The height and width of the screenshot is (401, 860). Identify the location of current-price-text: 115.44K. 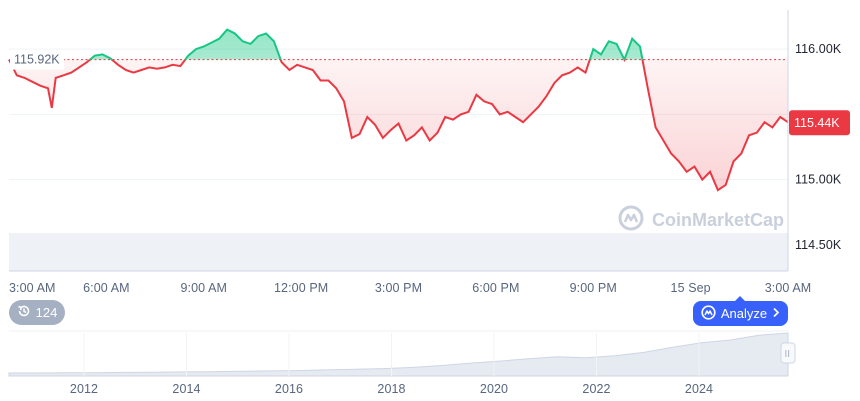
(817, 123).